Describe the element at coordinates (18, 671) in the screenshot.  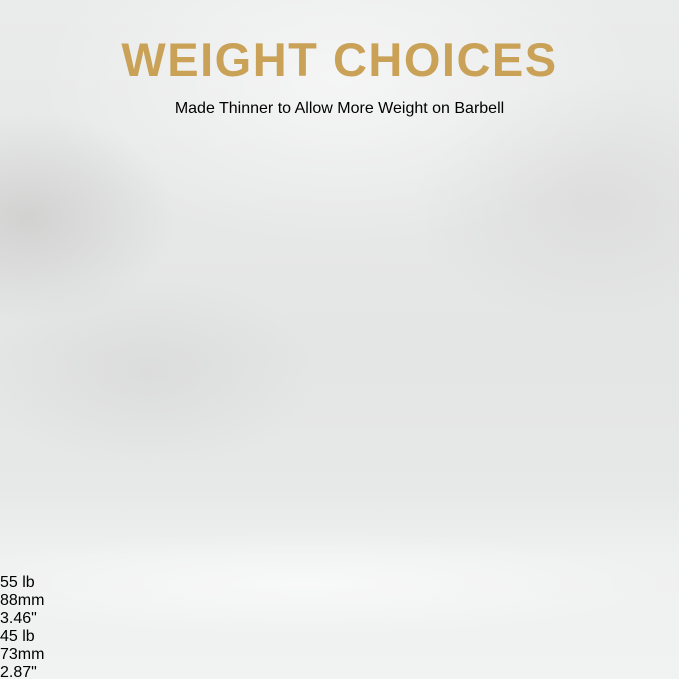
I see `spec-card-thickness-inches: 2.87"` at that location.